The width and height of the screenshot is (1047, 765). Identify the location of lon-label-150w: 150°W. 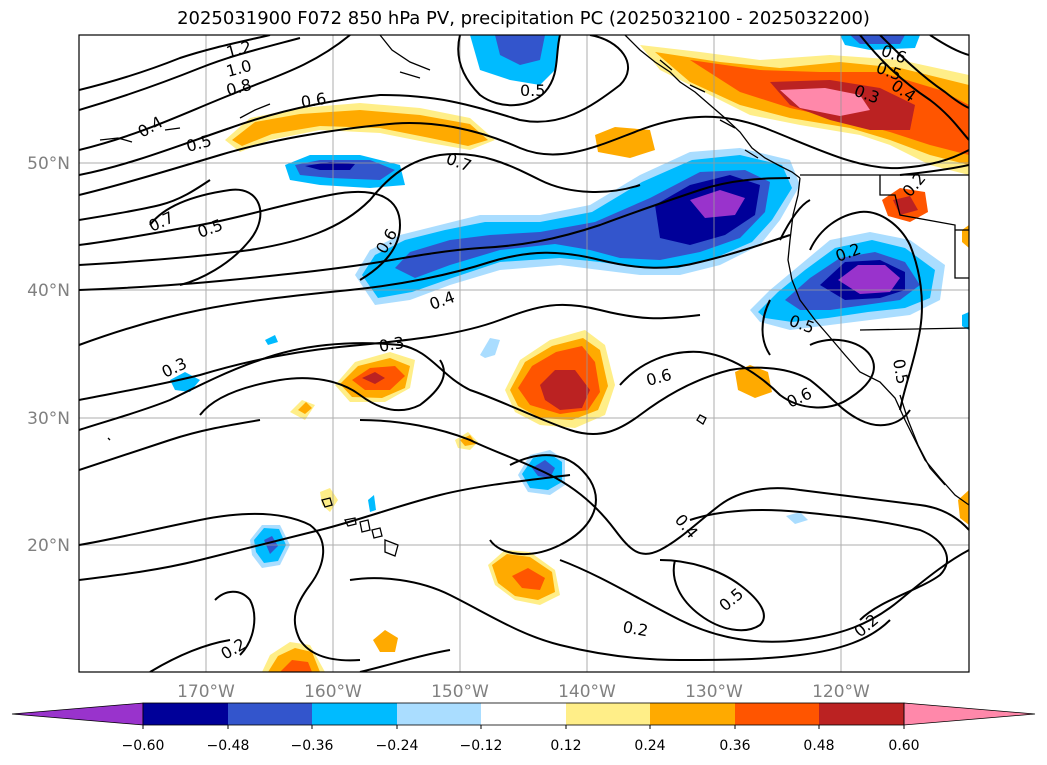
(460, 692).